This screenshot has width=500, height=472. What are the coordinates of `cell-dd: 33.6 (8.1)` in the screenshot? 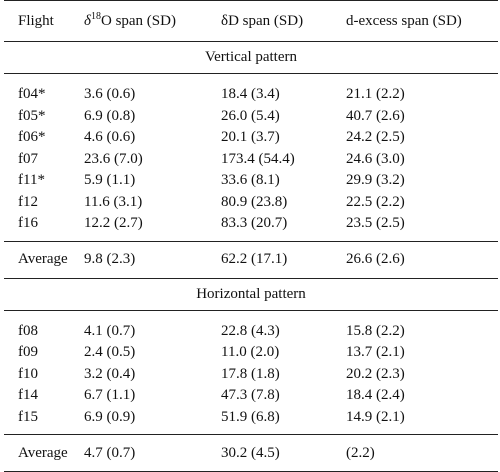 It's located at (250, 180).